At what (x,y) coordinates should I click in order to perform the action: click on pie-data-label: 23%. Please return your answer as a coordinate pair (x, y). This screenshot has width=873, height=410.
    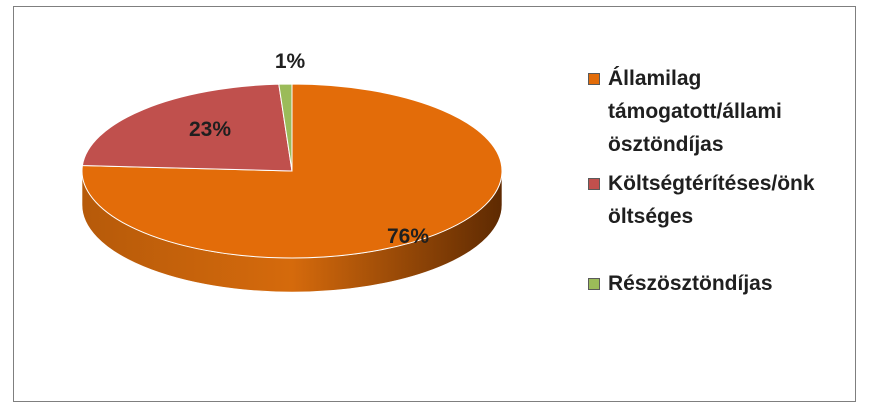
    Looking at the image, I should click on (210, 129).